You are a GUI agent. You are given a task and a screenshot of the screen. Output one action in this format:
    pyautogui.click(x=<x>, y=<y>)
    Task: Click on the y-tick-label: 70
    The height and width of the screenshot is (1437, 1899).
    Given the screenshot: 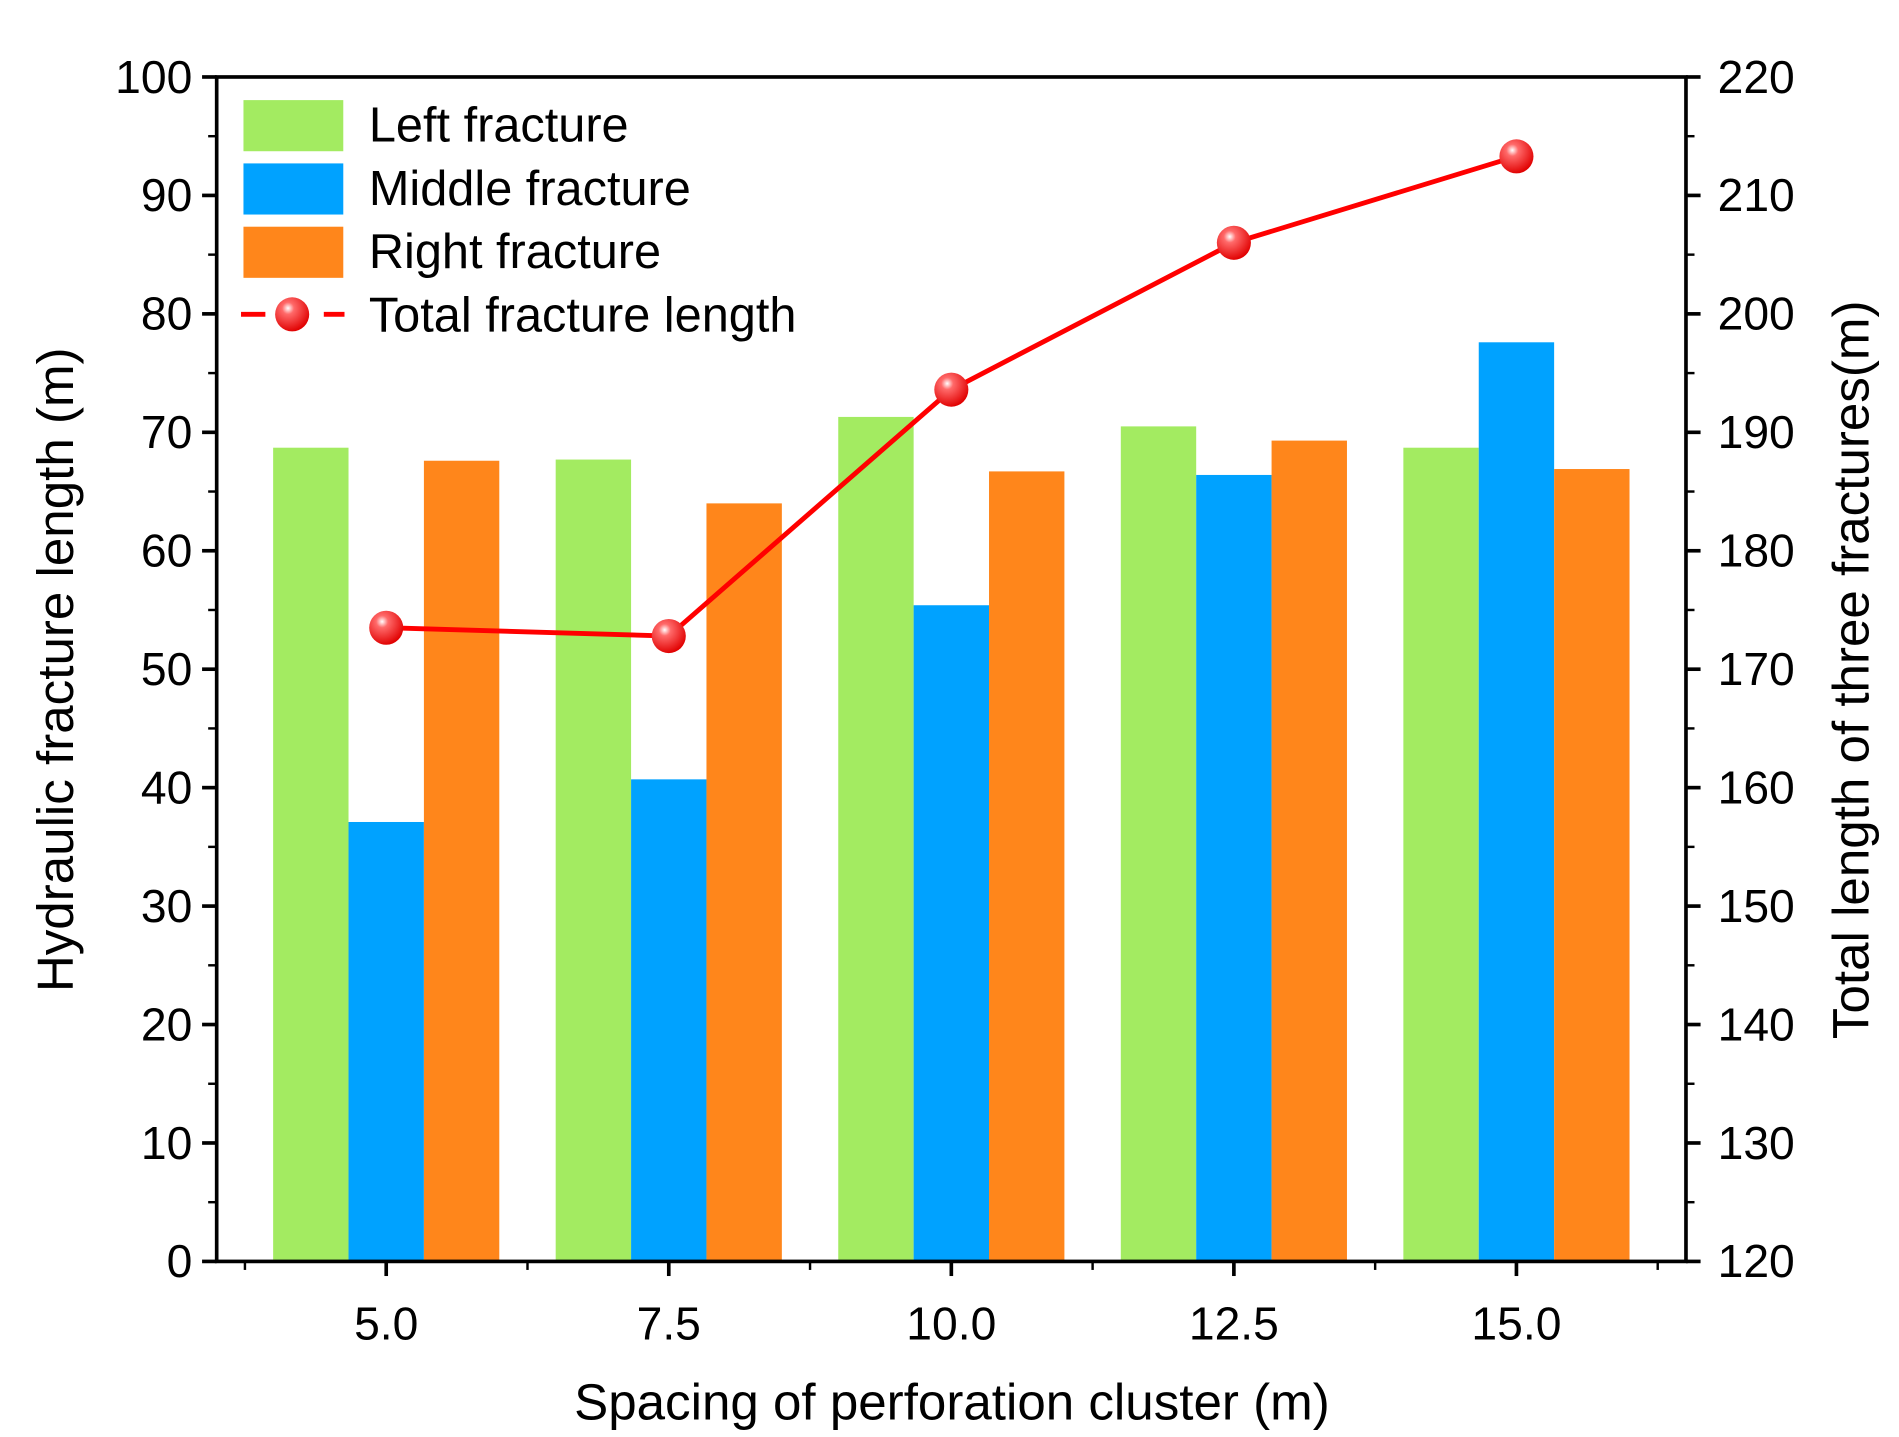 What is the action you would take?
    pyautogui.click(x=166, y=432)
    